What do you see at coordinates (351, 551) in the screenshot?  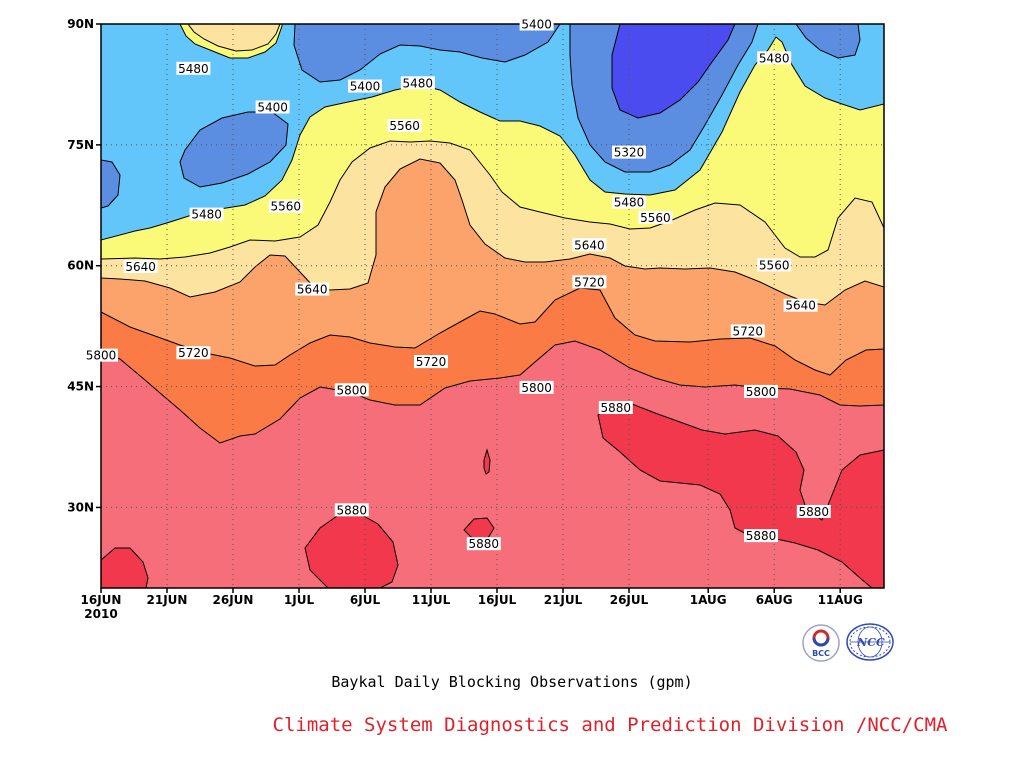 I see `fill-above-5880-center` at bounding box center [351, 551].